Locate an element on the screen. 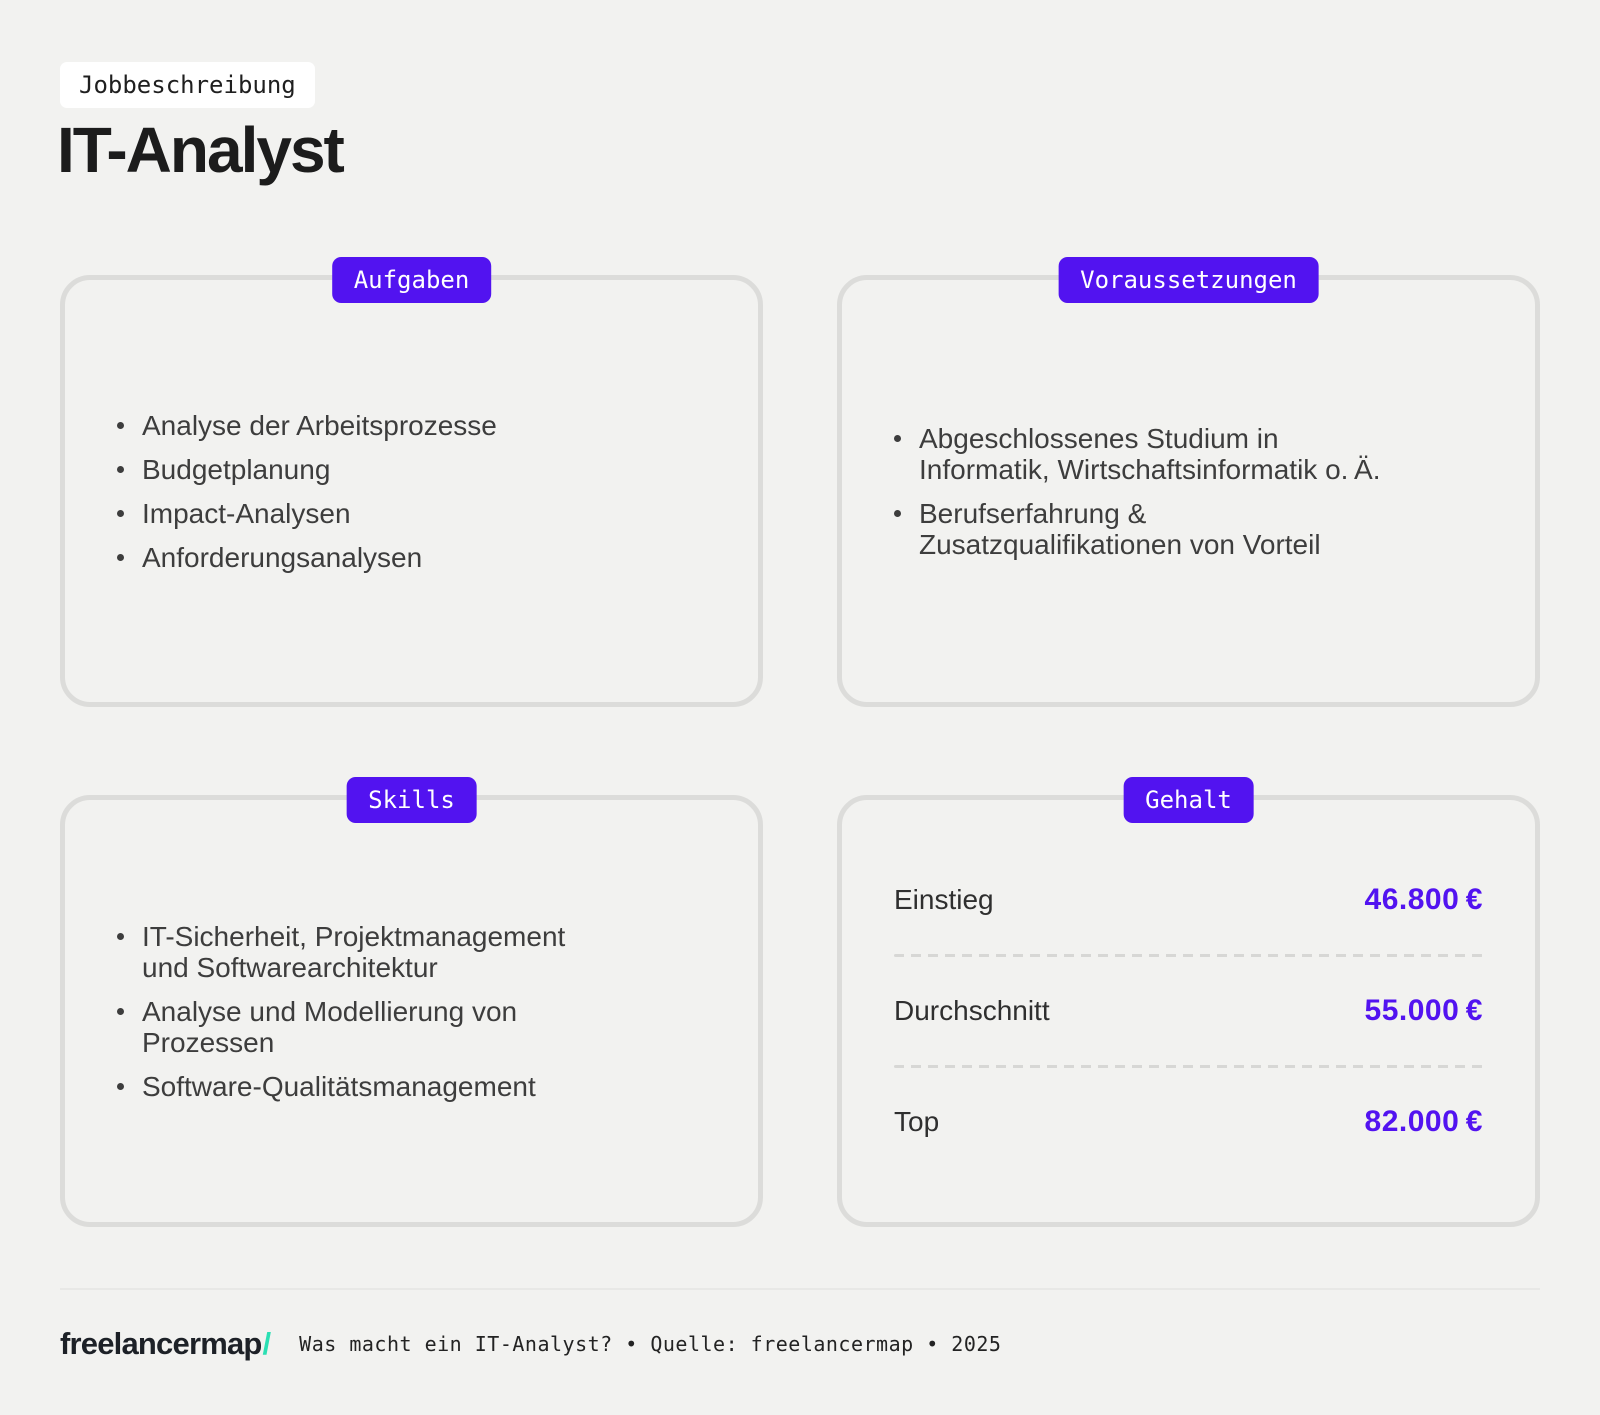 Image resolution: width=1600 pixels, height=1415 pixels. list-item-text: Software-Qualitätsmanagement is located at coordinates (339, 1086).